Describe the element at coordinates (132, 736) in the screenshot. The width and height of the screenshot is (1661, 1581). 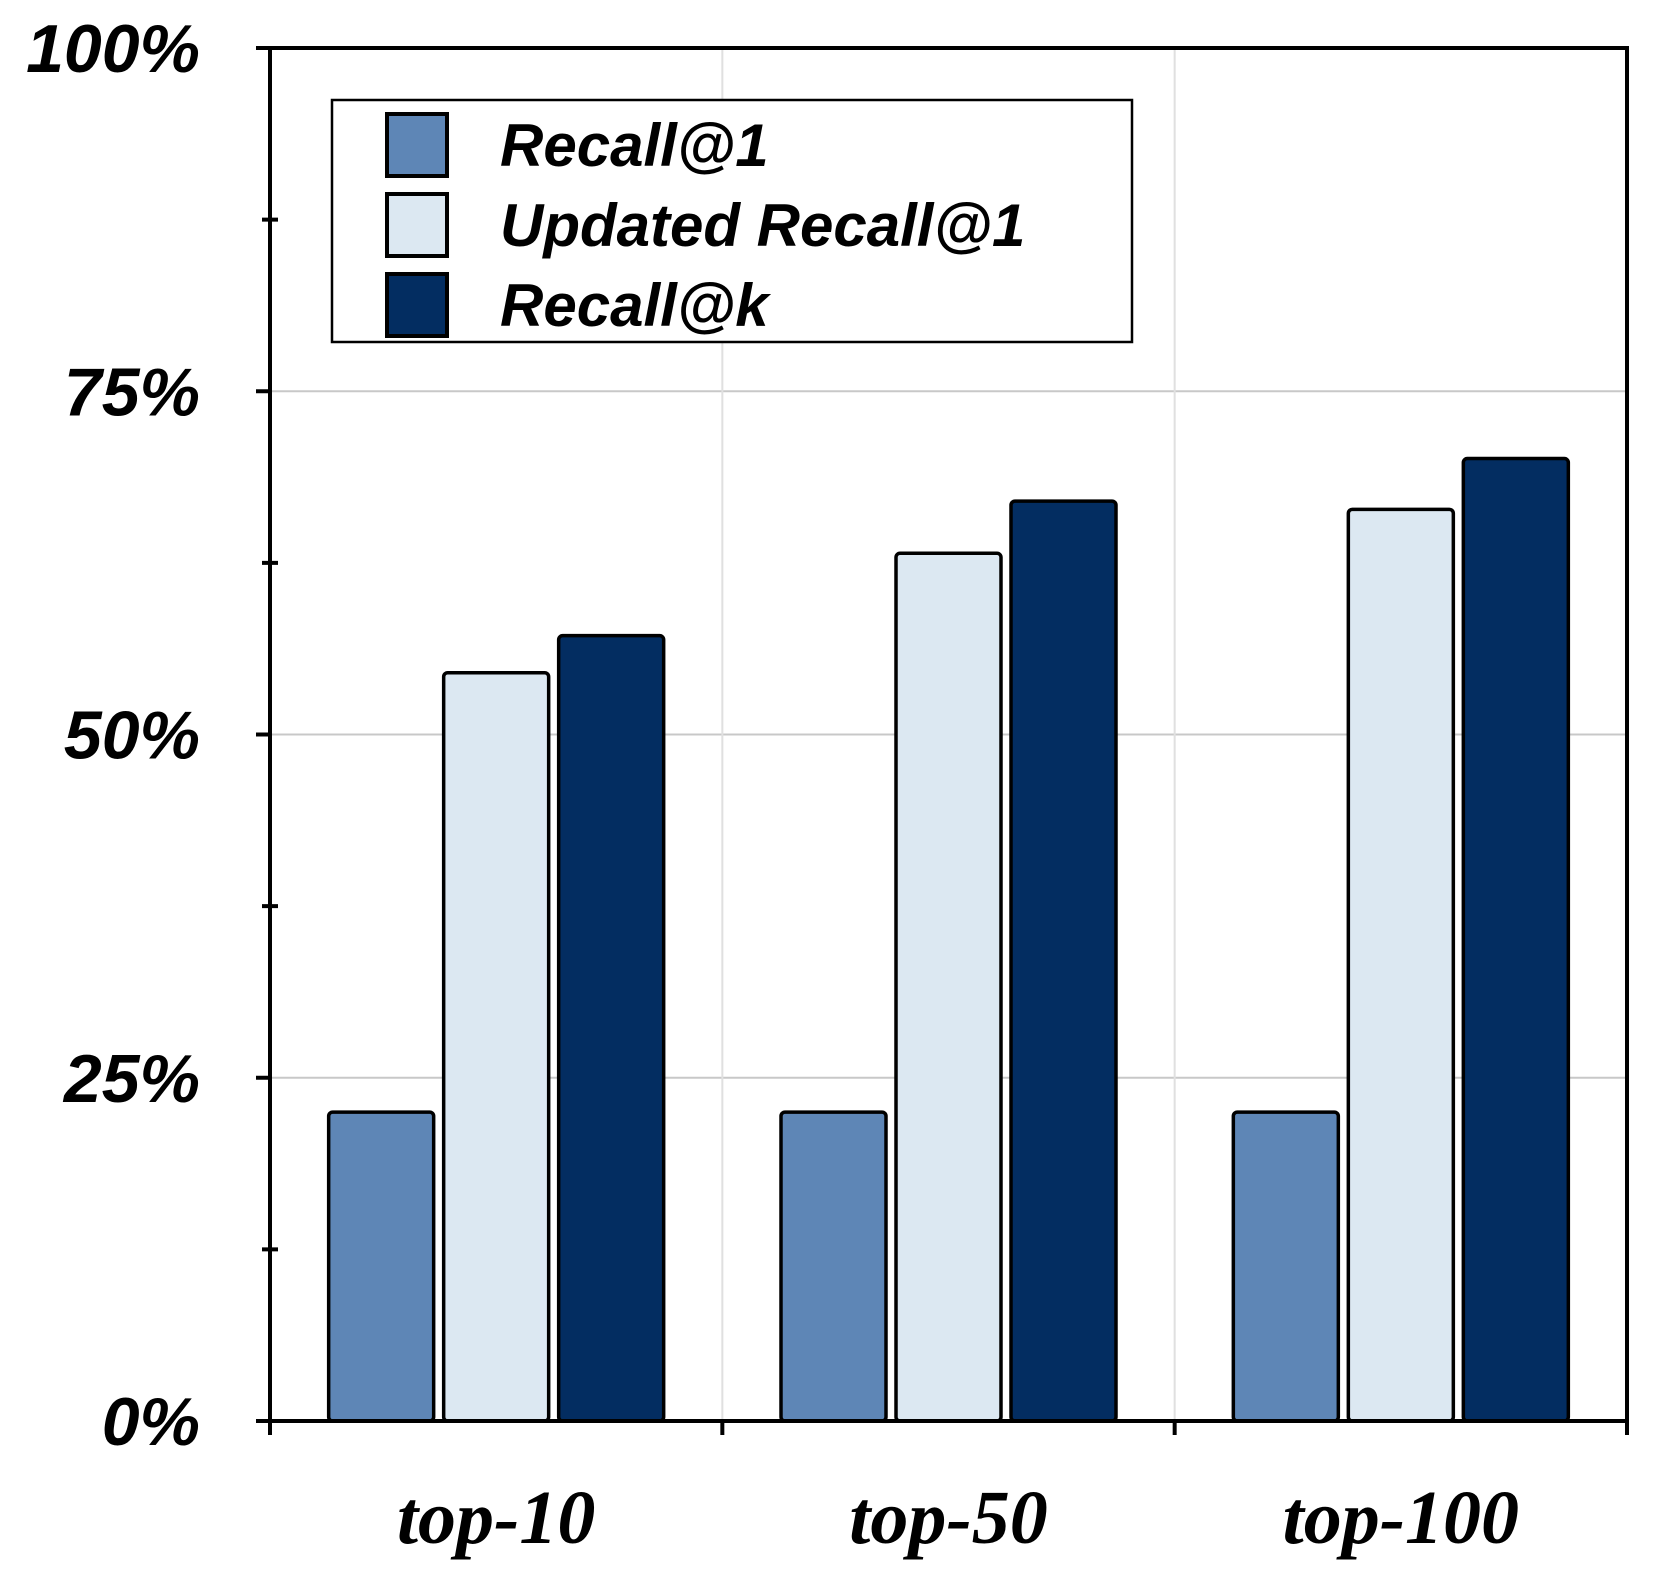
I see `y-tick-label: 50%` at that location.